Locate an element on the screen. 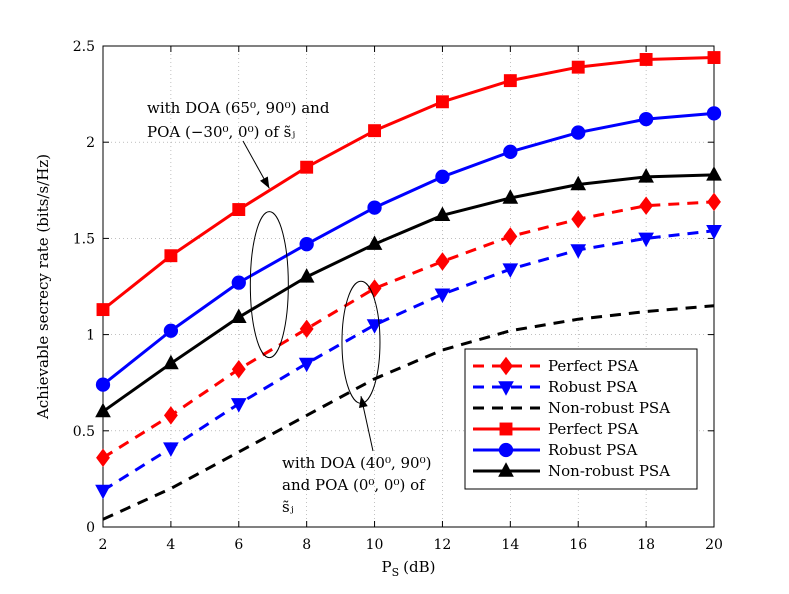 Image resolution: width=789 pixels, height=594 pixels. y-axis-title: Achievable secrecy rate (bits/s/Hz) is located at coordinates (43, 287).